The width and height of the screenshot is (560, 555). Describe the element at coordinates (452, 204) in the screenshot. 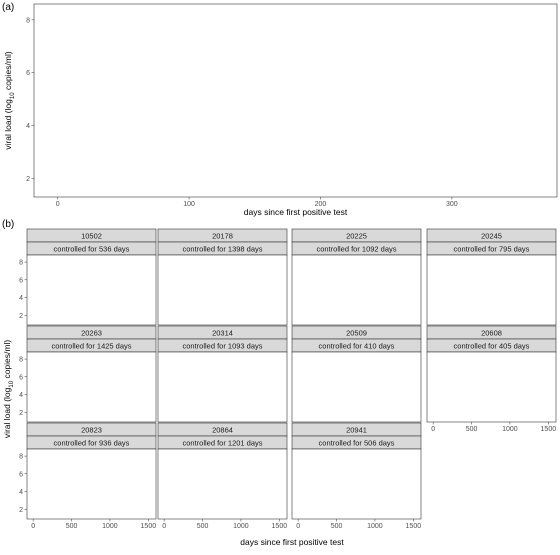

I see `x-tick-label: 300` at that location.